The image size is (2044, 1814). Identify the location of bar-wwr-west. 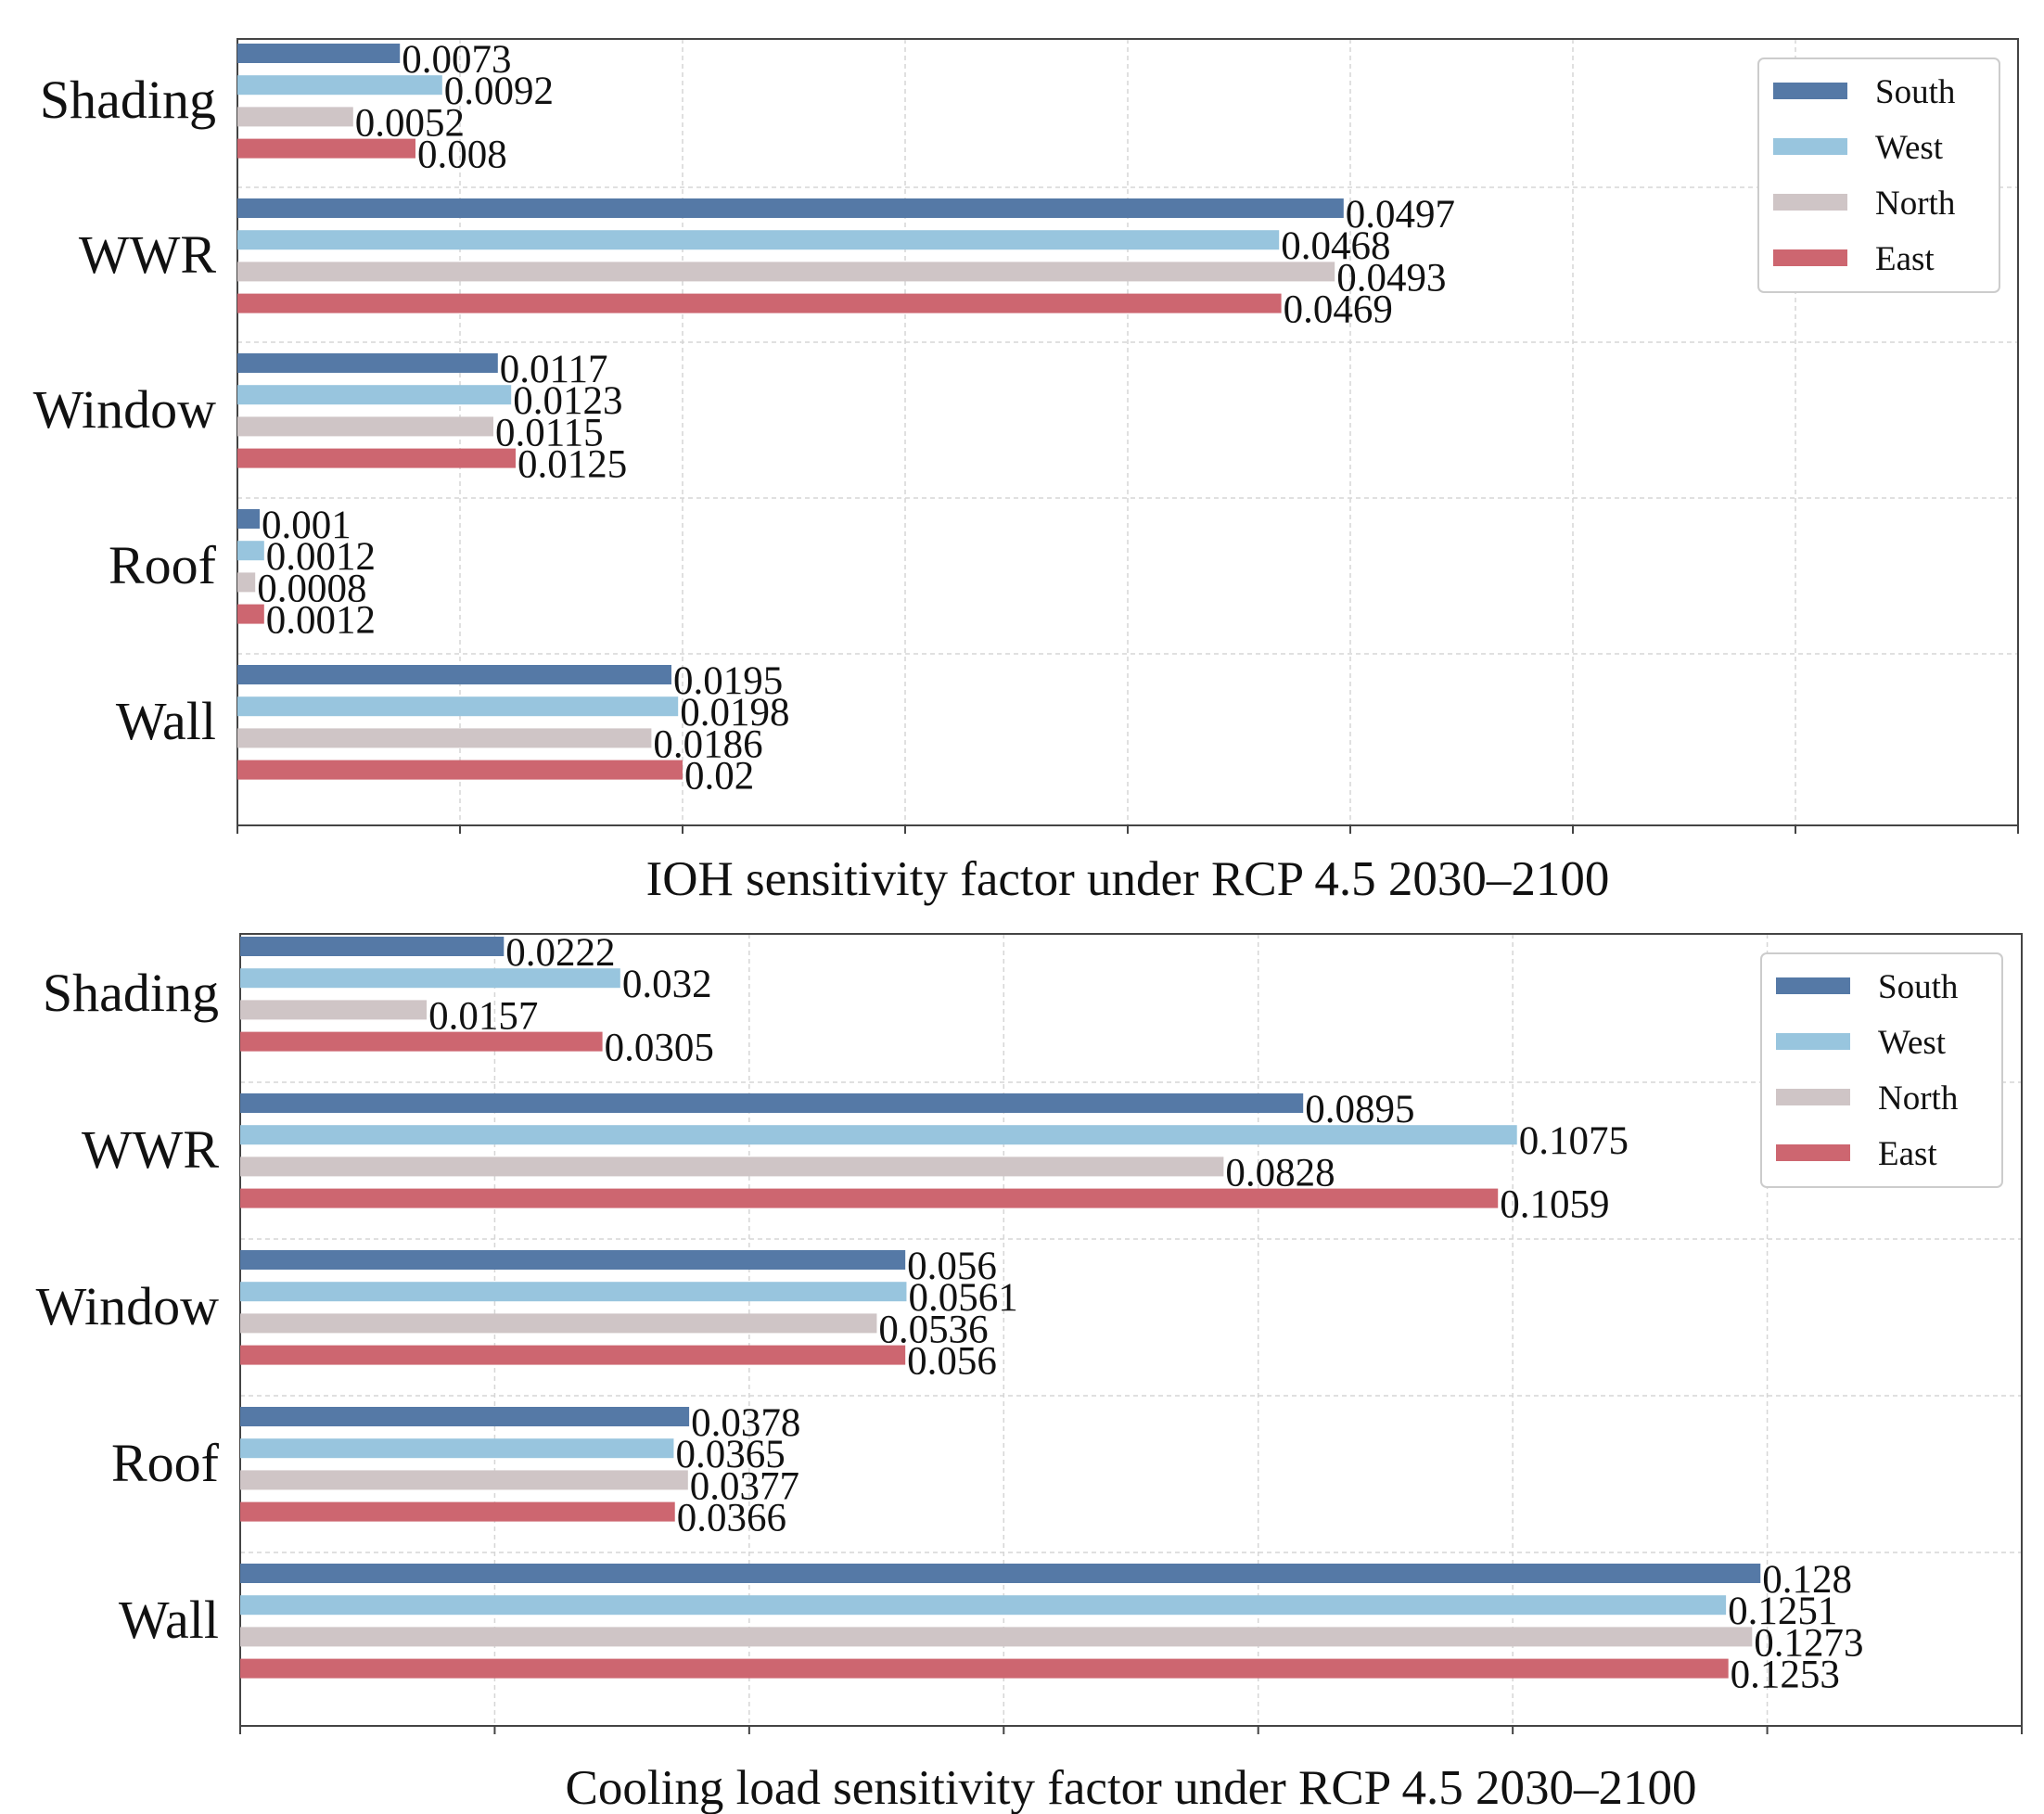
(878, 1135).